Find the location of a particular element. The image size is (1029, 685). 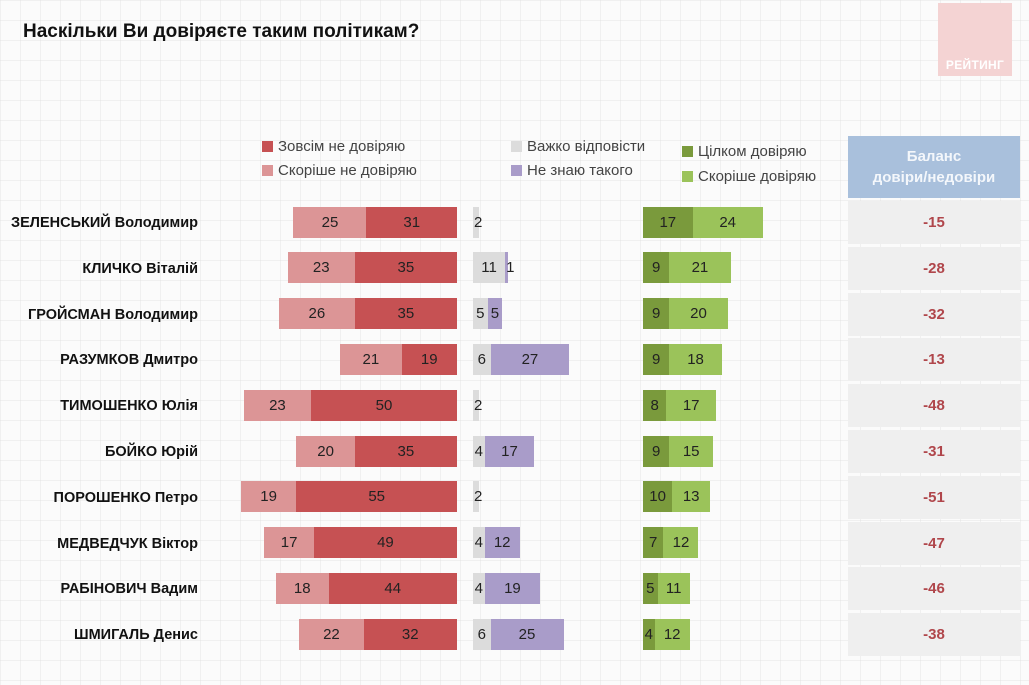

bar-fully-distrust-label: 19 is located at coordinates (429, 359).